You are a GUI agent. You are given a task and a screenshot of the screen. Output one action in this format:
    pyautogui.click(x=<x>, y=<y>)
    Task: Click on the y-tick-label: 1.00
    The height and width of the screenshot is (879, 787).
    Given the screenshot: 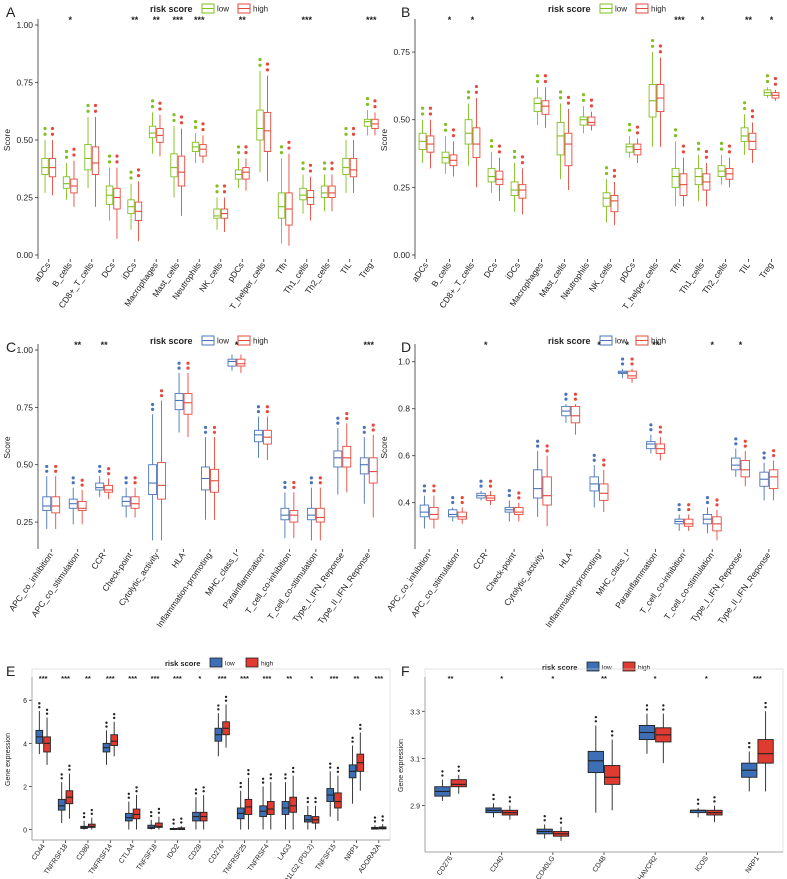 What is the action you would take?
    pyautogui.click(x=24, y=350)
    